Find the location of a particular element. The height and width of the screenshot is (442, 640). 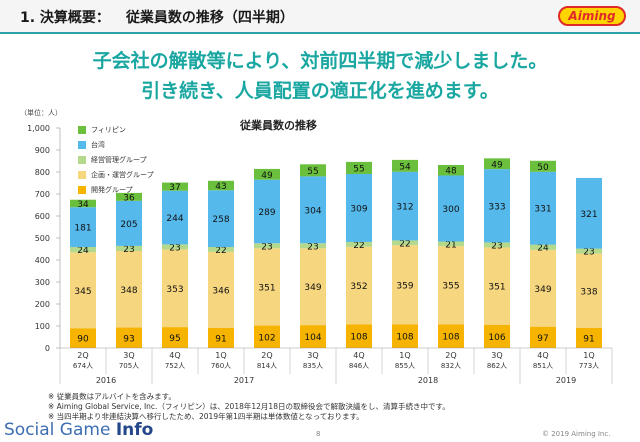

data-label: 50 is located at coordinates (543, 168).